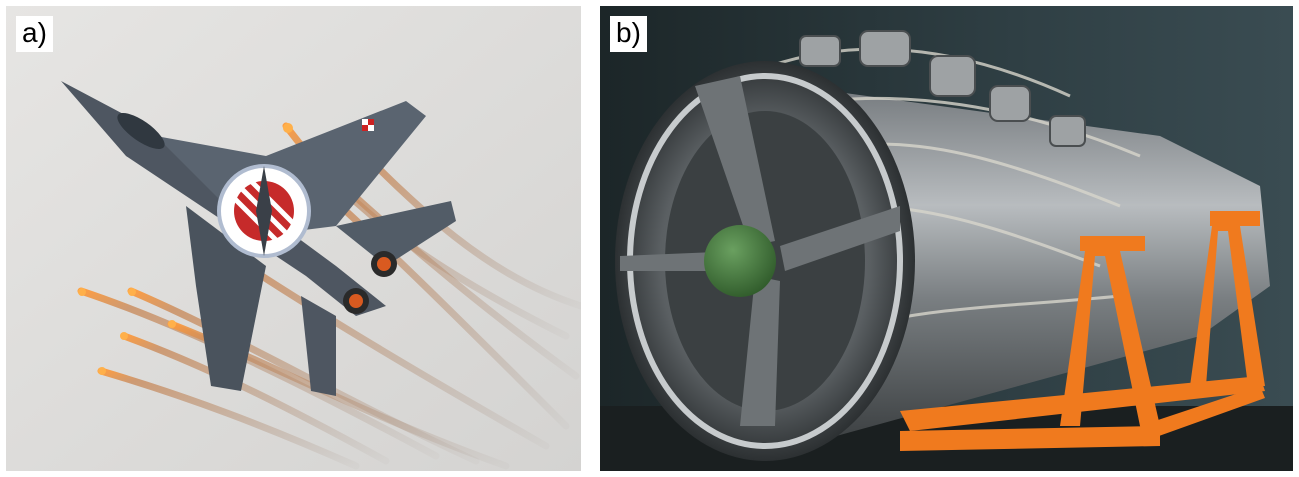  Describe the element at coordinates (628, 34) in the screenshot. I see `panel-label-b: b)` at that location.